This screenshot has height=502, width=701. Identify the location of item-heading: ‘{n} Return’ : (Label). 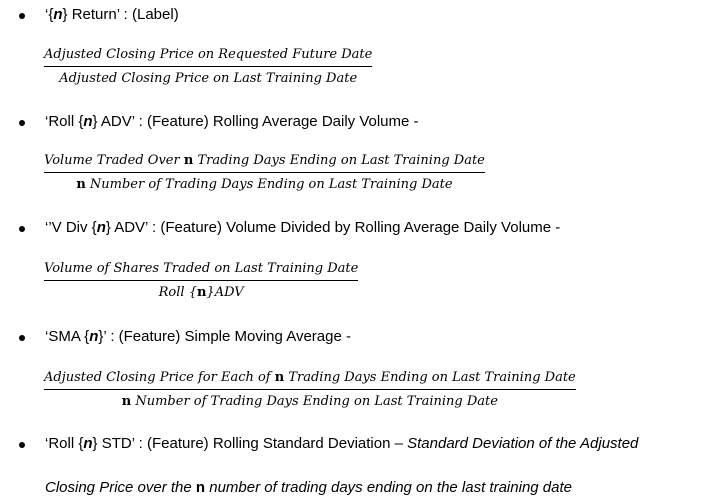
(112, 14).